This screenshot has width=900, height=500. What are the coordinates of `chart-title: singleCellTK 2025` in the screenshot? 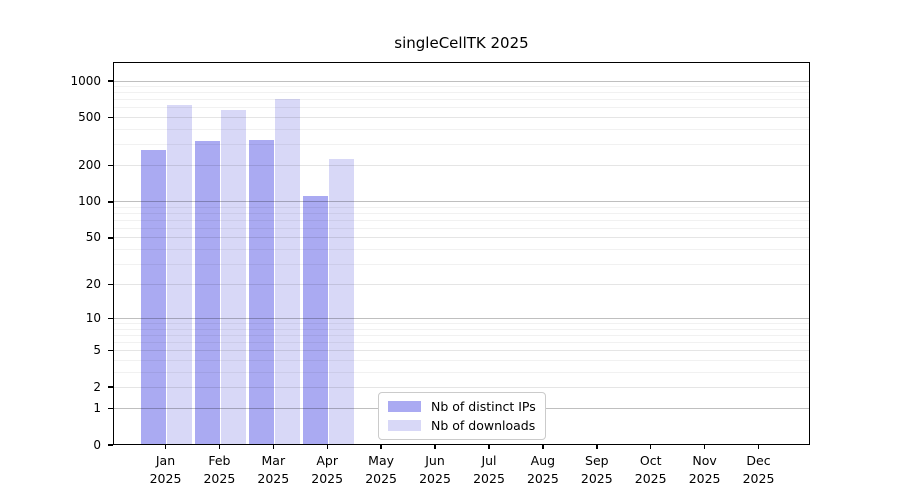 It's located at (461, 43).